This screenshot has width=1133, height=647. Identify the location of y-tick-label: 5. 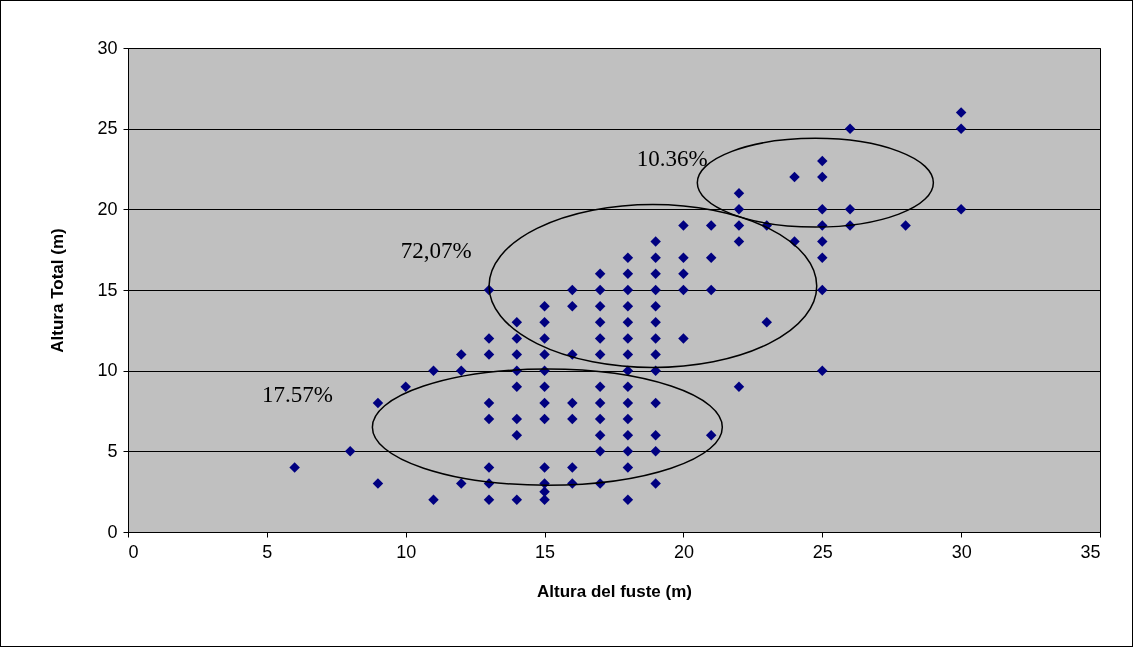
(112, 450).